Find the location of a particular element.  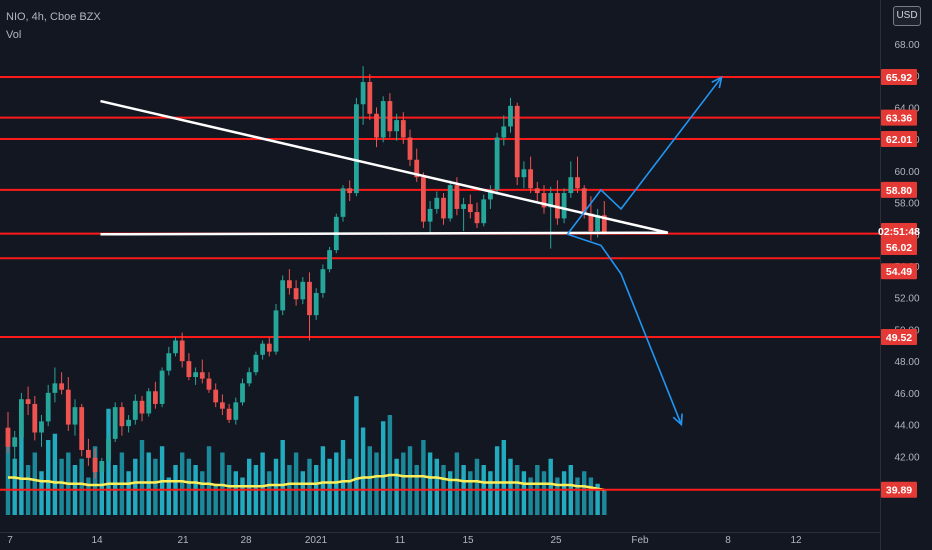

volume-indicator-label: Vol is located at coordinates (14, 35).